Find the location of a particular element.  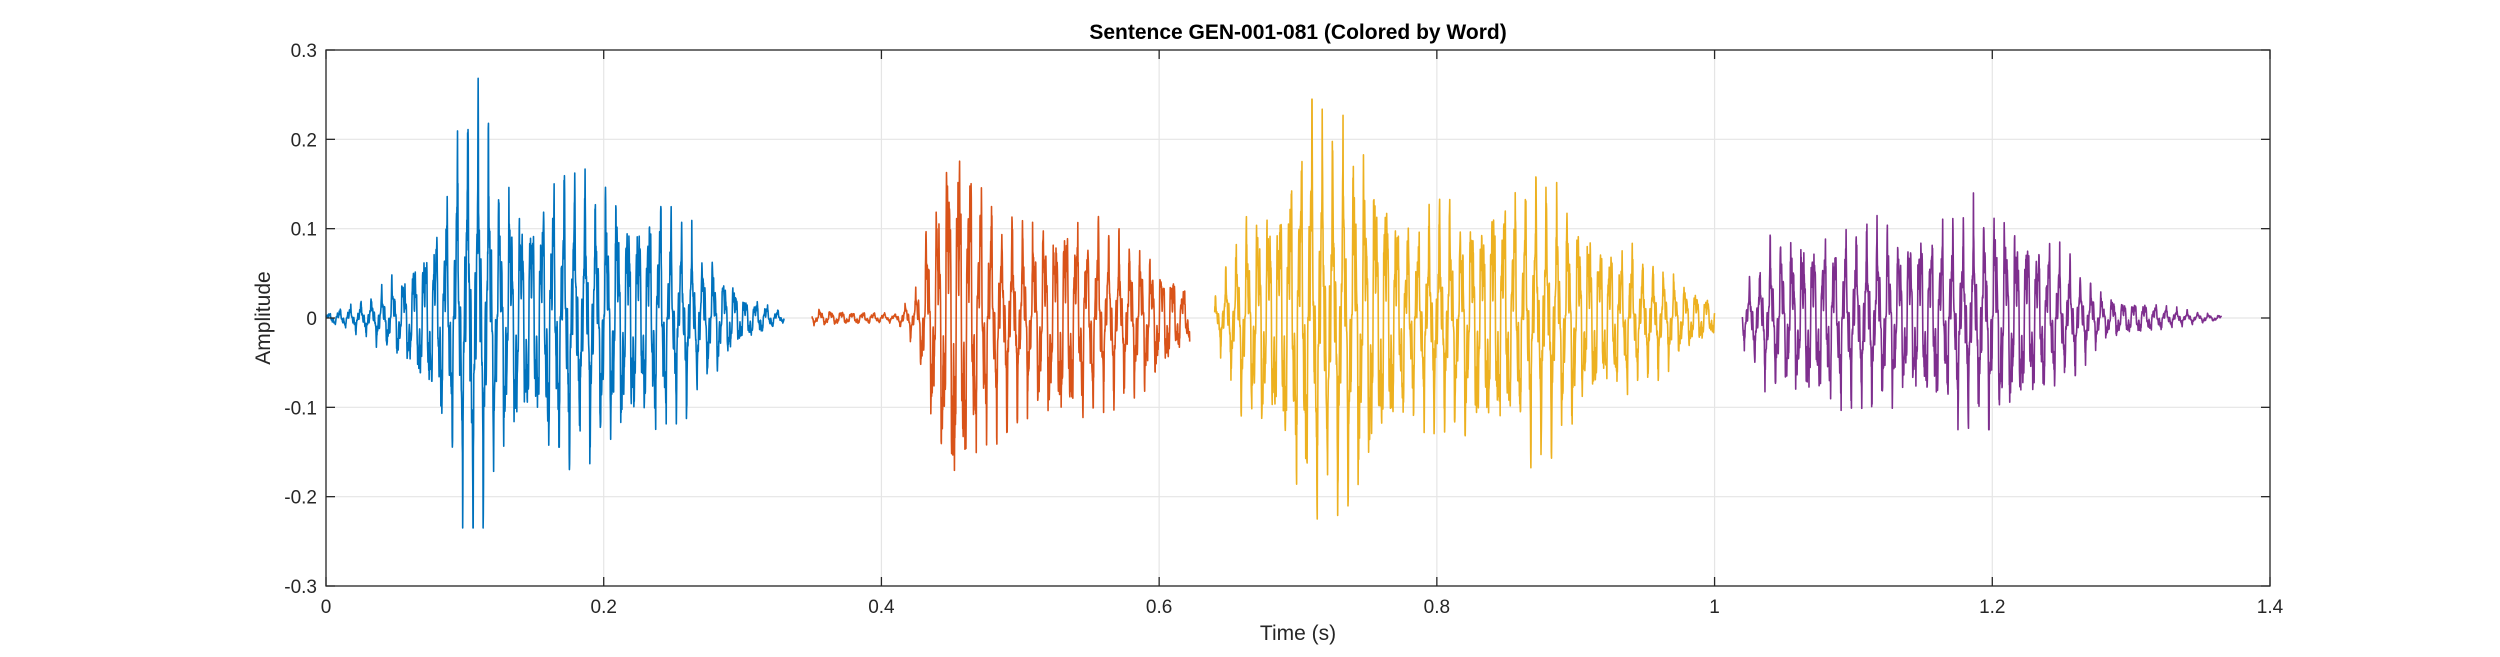

y-axis-label: Amplitude is located at coordinates (263, 317).